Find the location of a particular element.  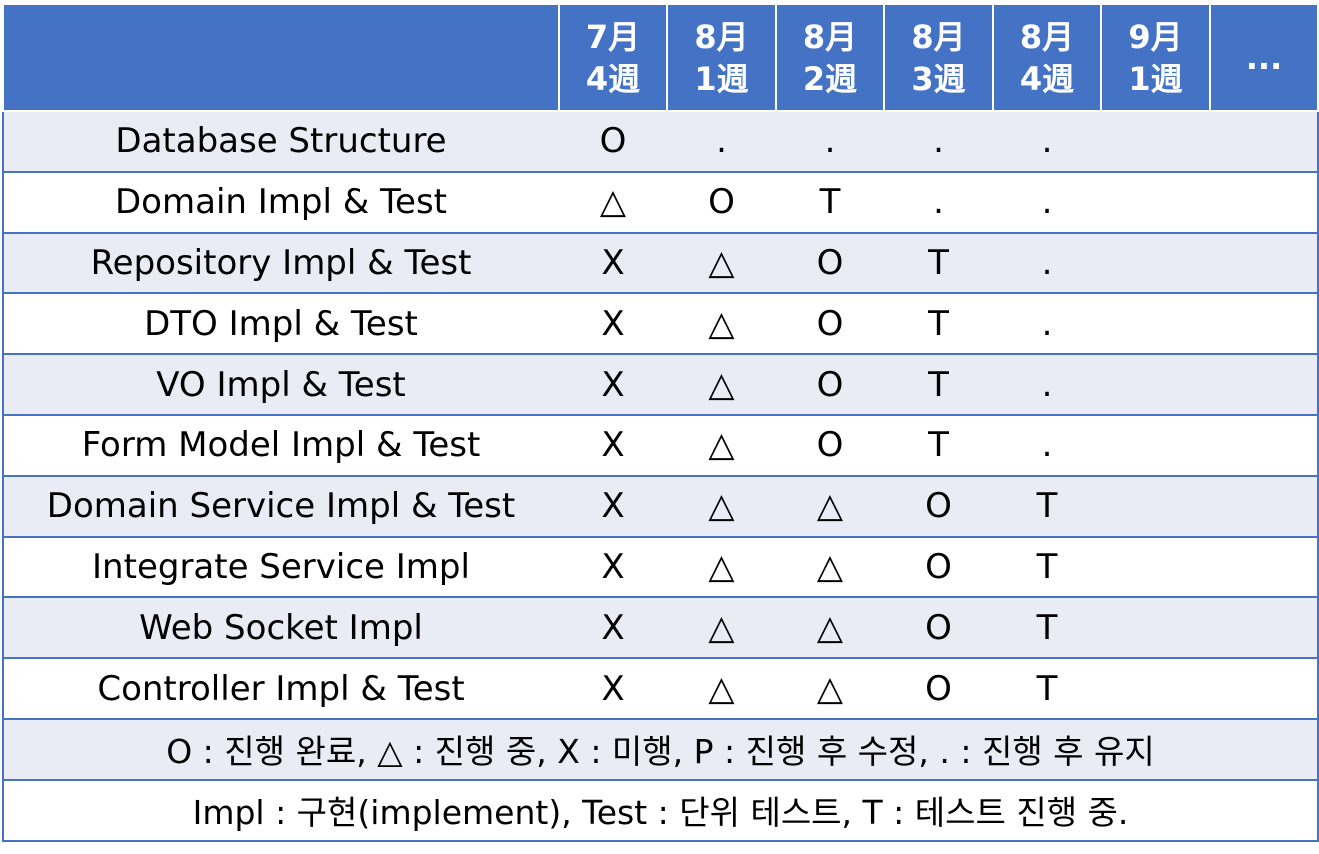

header-week-cell: 8月 3週 is located at coordinates (938, 57).